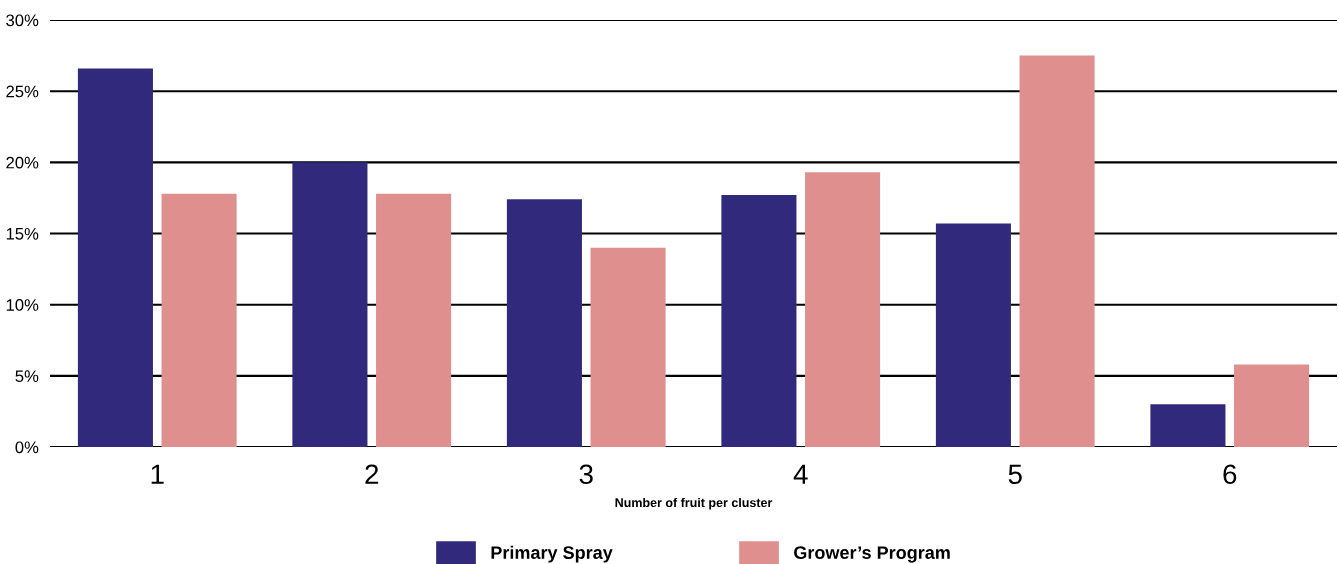 The image size is (1339, 564). What do you see at coordinates (22, 305) in the screenshot?
I see `y-tick-label: 10%` at bounding box center [22, 305].